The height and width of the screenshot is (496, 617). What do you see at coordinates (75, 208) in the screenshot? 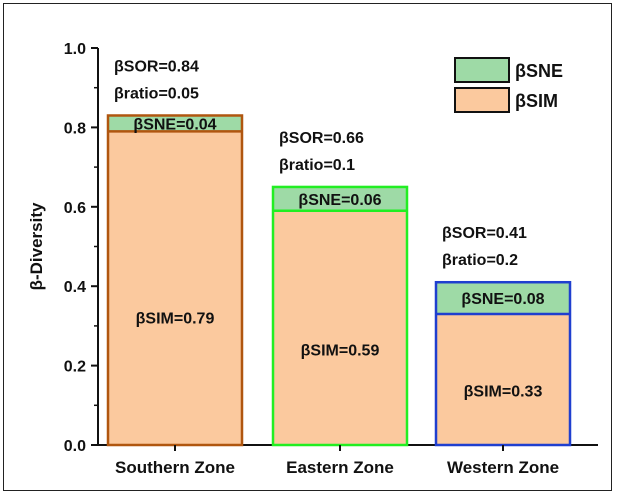
I see `y-tick-label: 0.6` at bounding box center [75, 208].